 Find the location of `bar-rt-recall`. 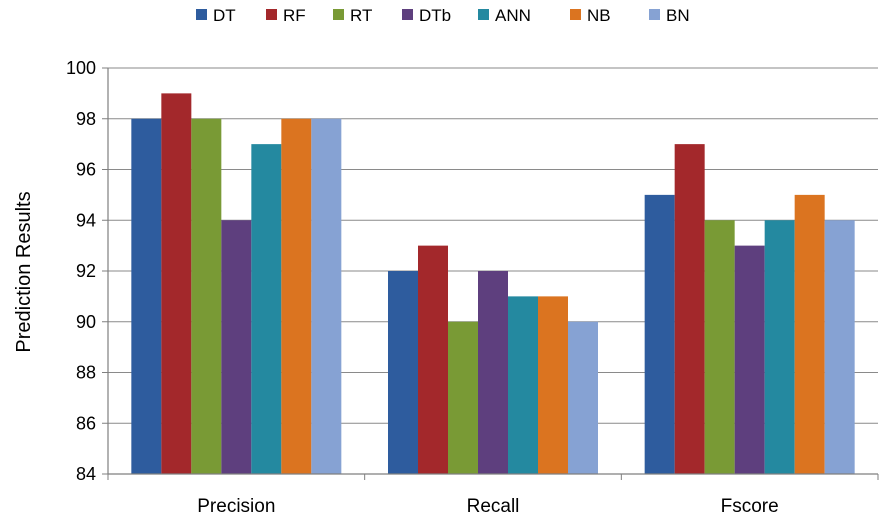

bar-rt-recall is located at coordinates (463, 397).